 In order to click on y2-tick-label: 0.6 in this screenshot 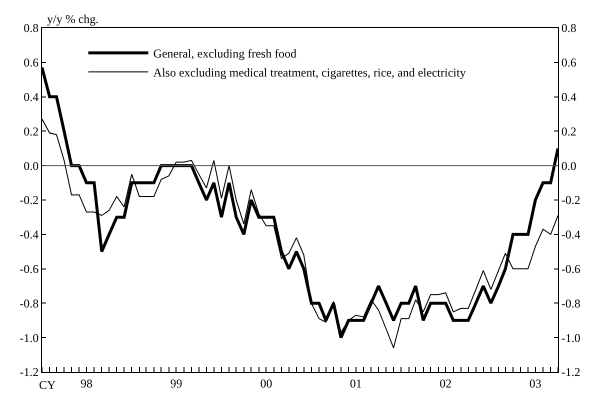, I will do `click(568, 63)`.